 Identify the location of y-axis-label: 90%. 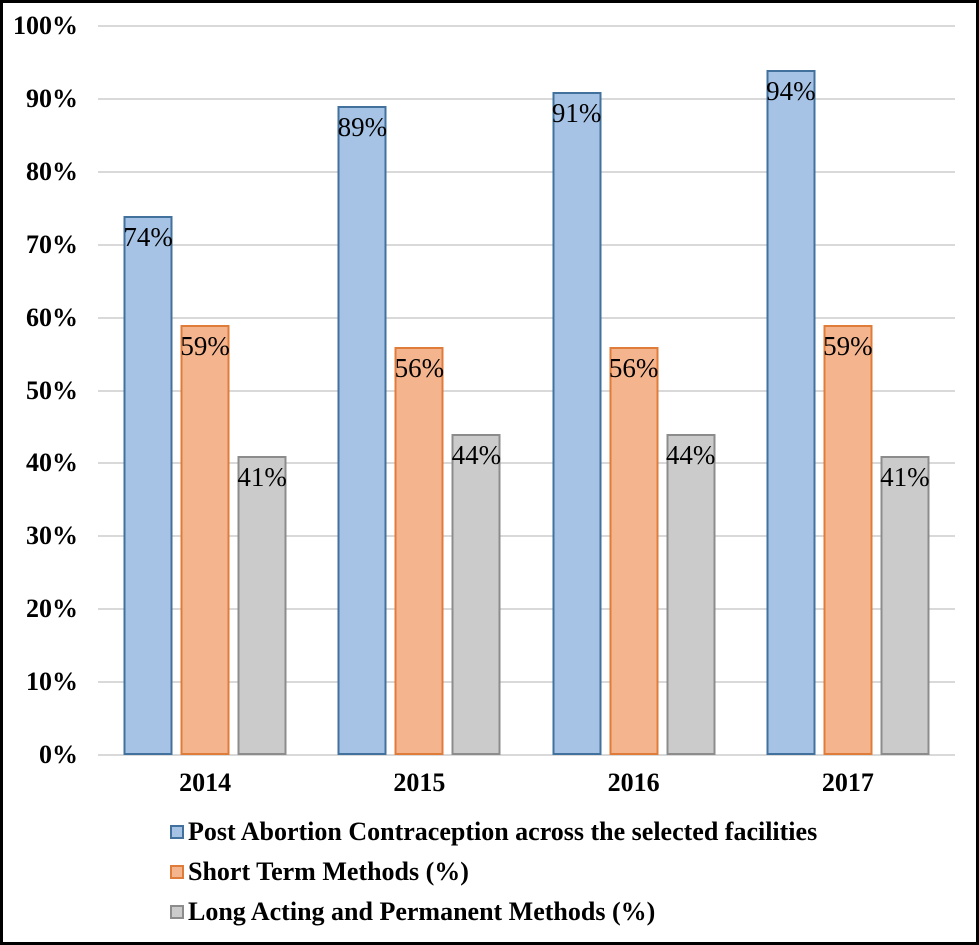
(52, 98).